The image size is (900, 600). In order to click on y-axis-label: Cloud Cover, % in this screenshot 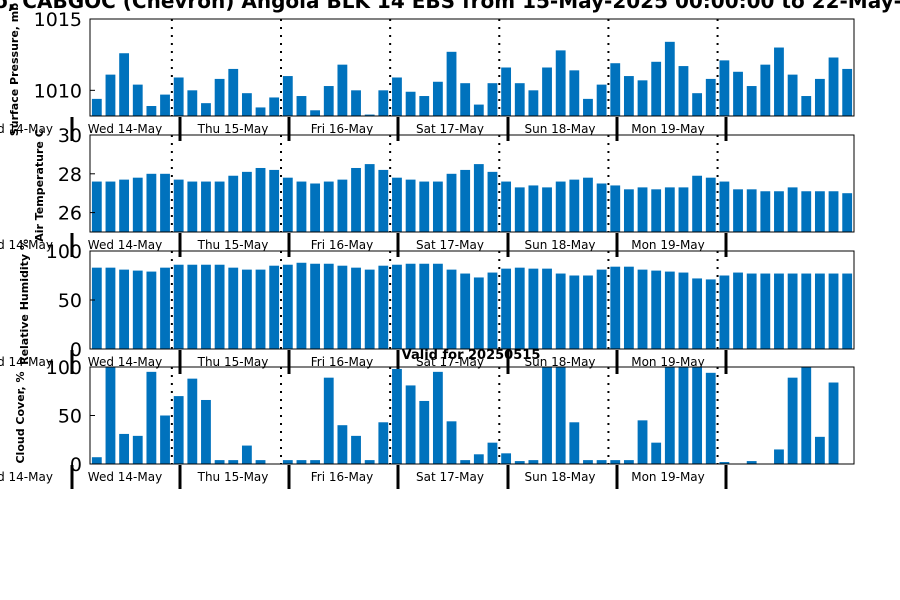, I will do `click(20, 417)`.